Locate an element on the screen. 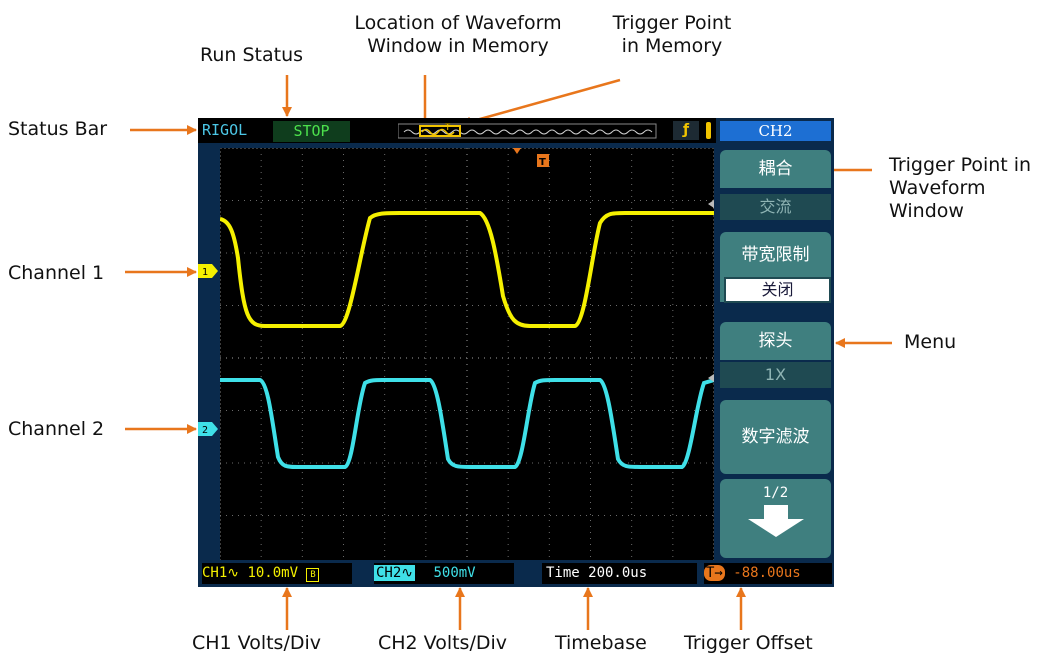 The image size is (1052, 656). probe-value: 1X is located at coordinates (775, 375).